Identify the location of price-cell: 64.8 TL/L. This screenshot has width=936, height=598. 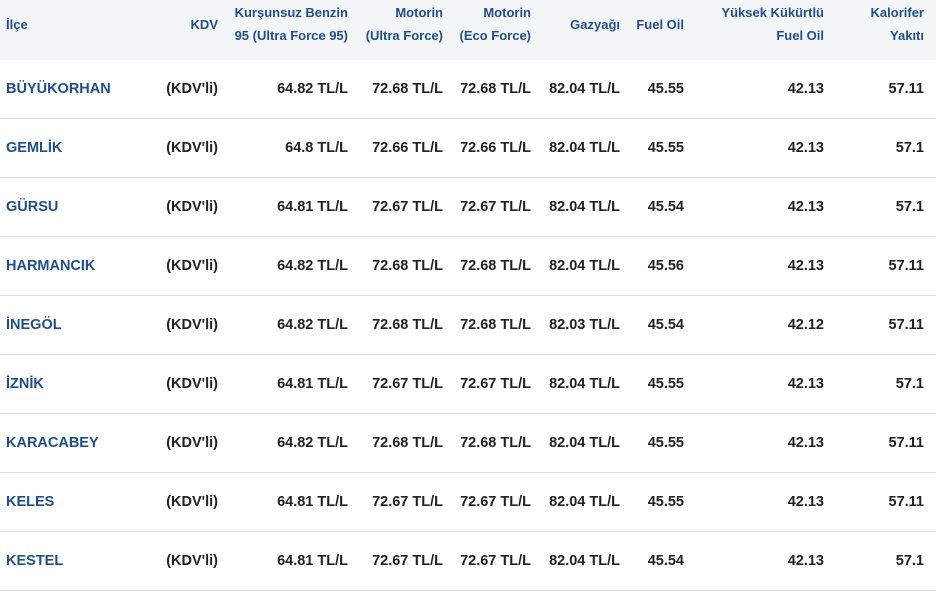
(291, 148).